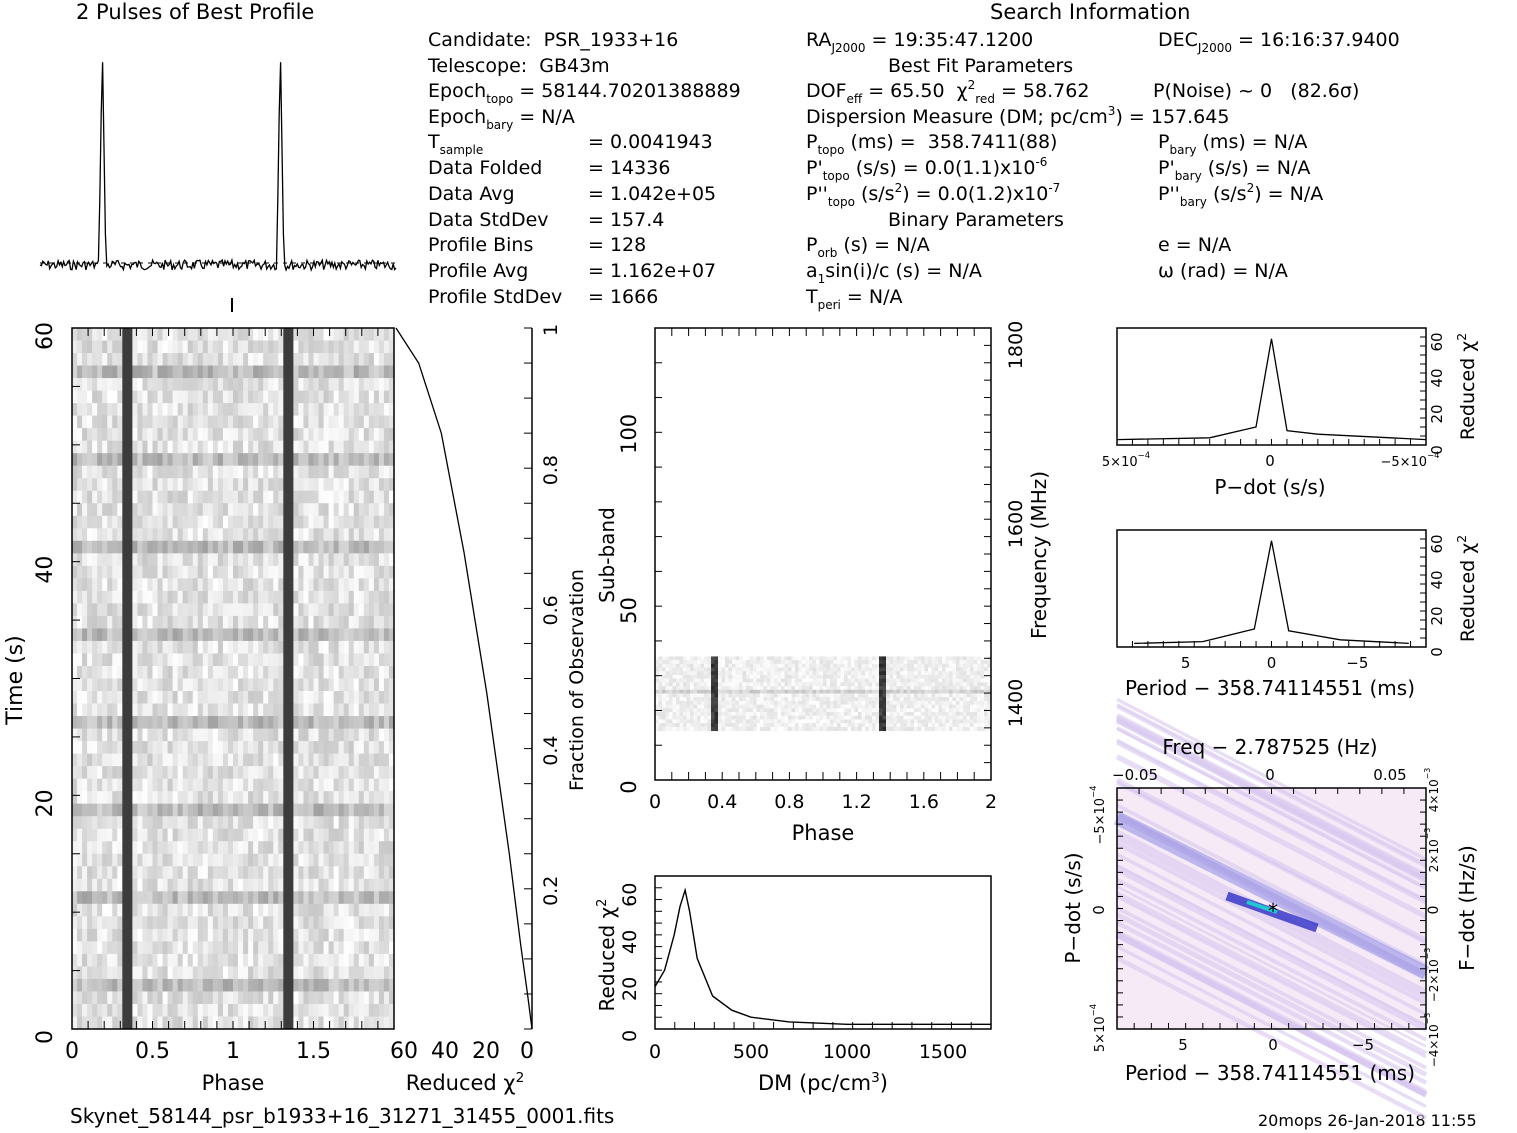 The image size is (1517, 1133). I want to click on chi-fraction-ytick: 1, so click(551, 330).